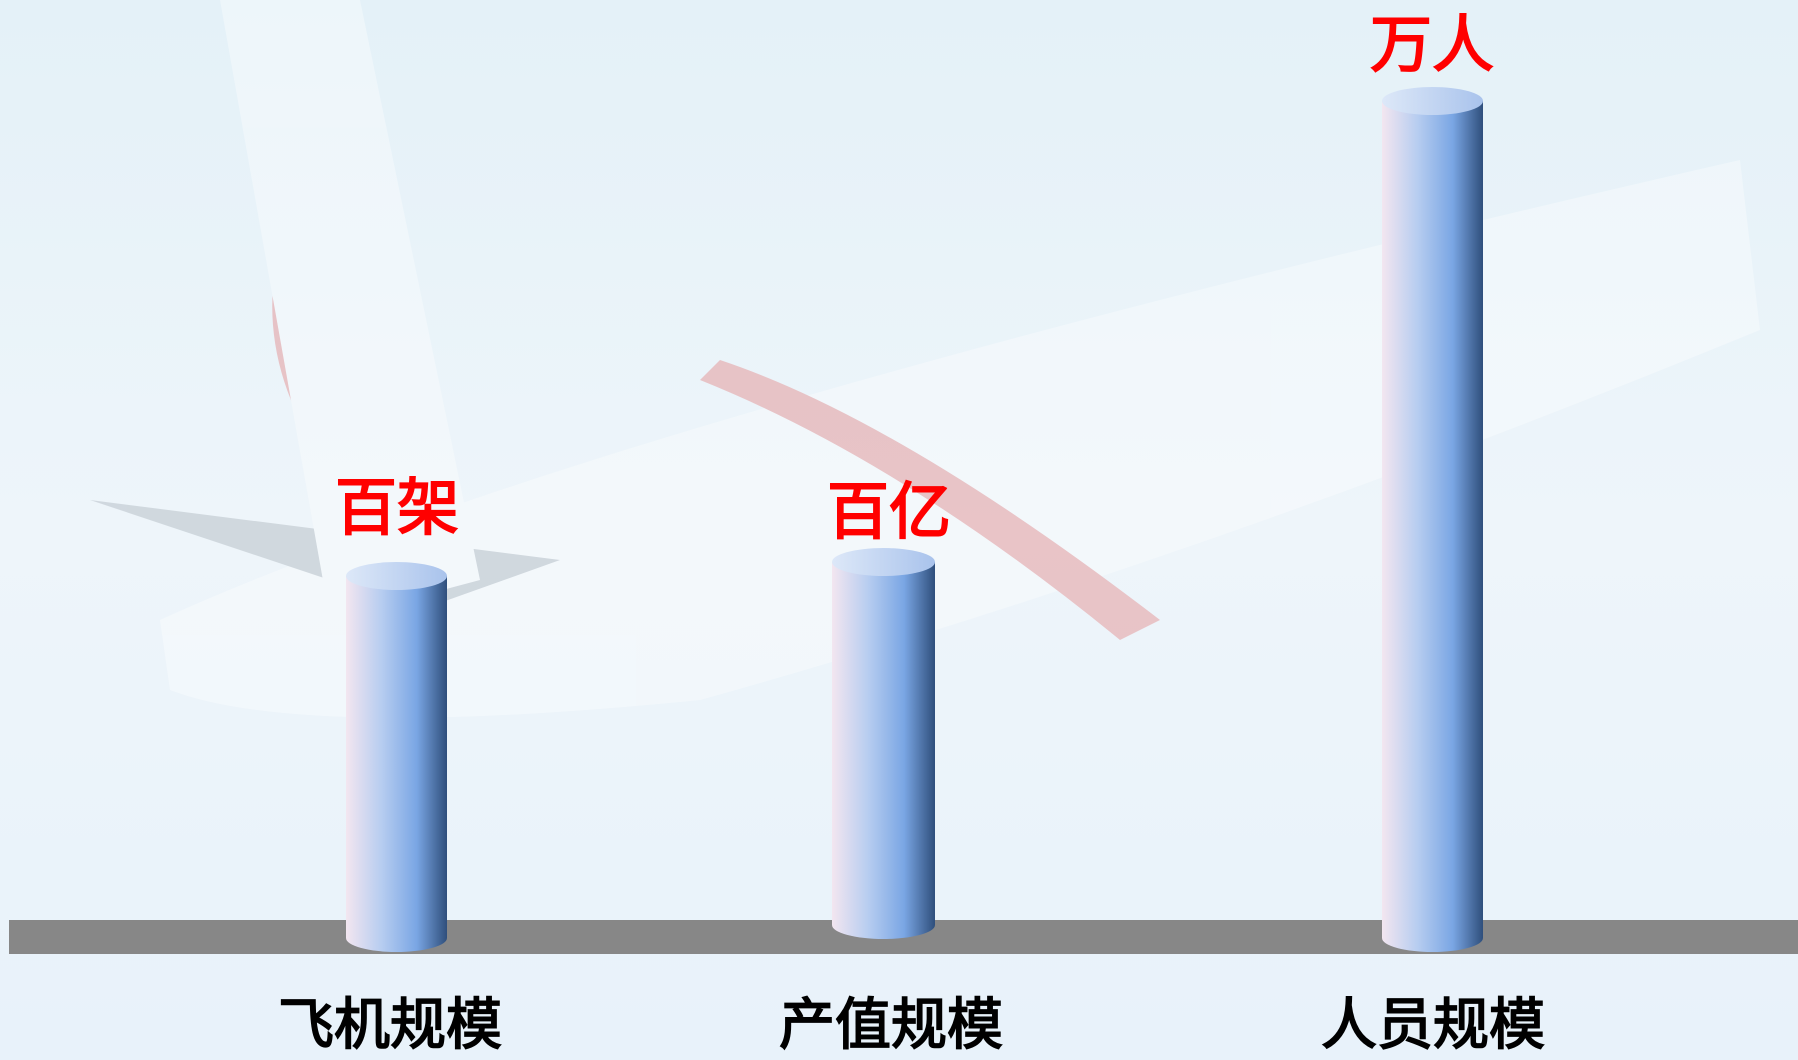 The image size is (1798, 1060). Describe the element at coordinates (891, 1025) in the screenshot. I see `category-label: 产值规模` at that location.